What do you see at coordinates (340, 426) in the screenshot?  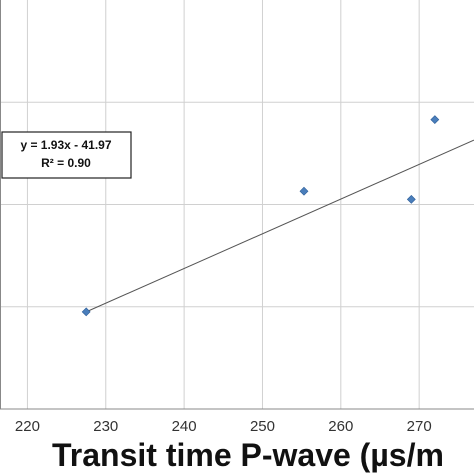 I see `x-tick-label: 260` at bounding box center [340, 426].